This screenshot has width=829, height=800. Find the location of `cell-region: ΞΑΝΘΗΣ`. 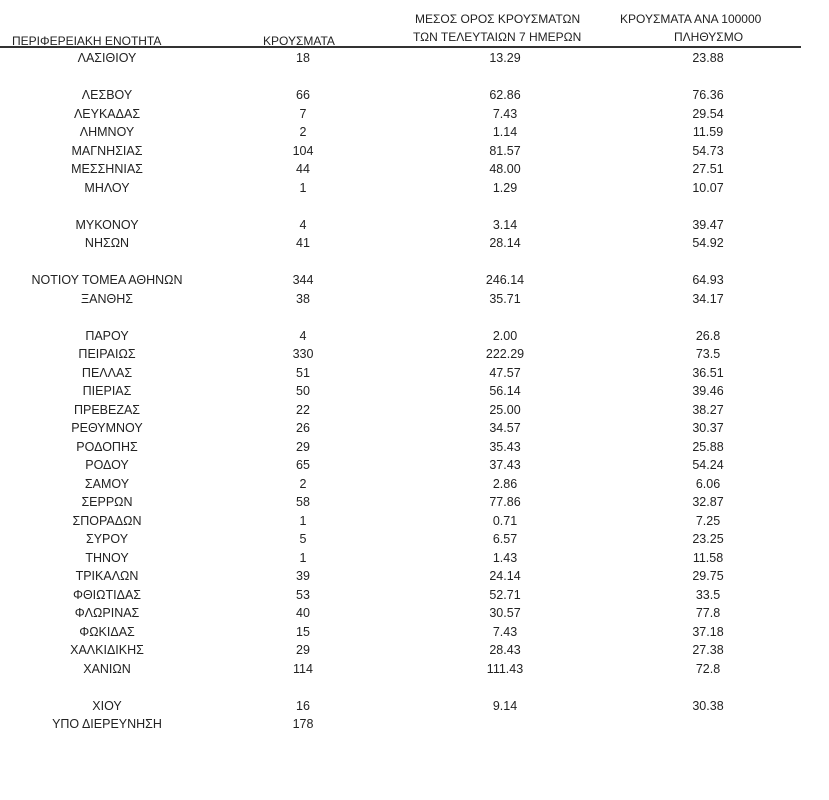

cell-region: ΞΑΝΘΗΣ is located at coordinates (107, 298).